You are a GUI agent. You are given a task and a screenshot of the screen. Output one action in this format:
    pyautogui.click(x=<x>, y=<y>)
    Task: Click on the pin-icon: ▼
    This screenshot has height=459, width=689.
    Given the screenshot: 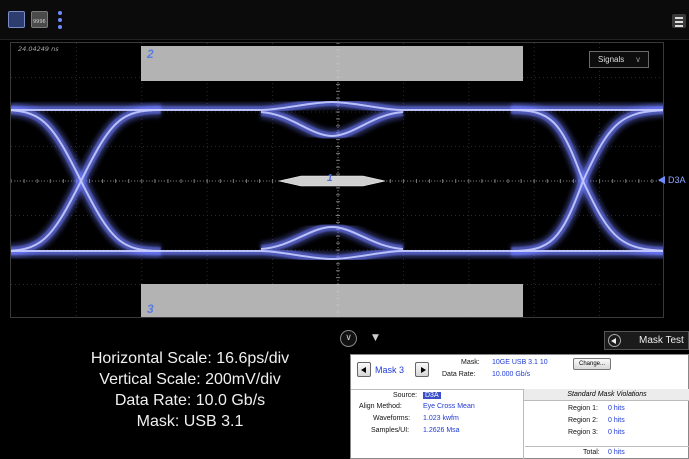 What is the action you would take?
    pyautogui.click(x=375, y=338)
    